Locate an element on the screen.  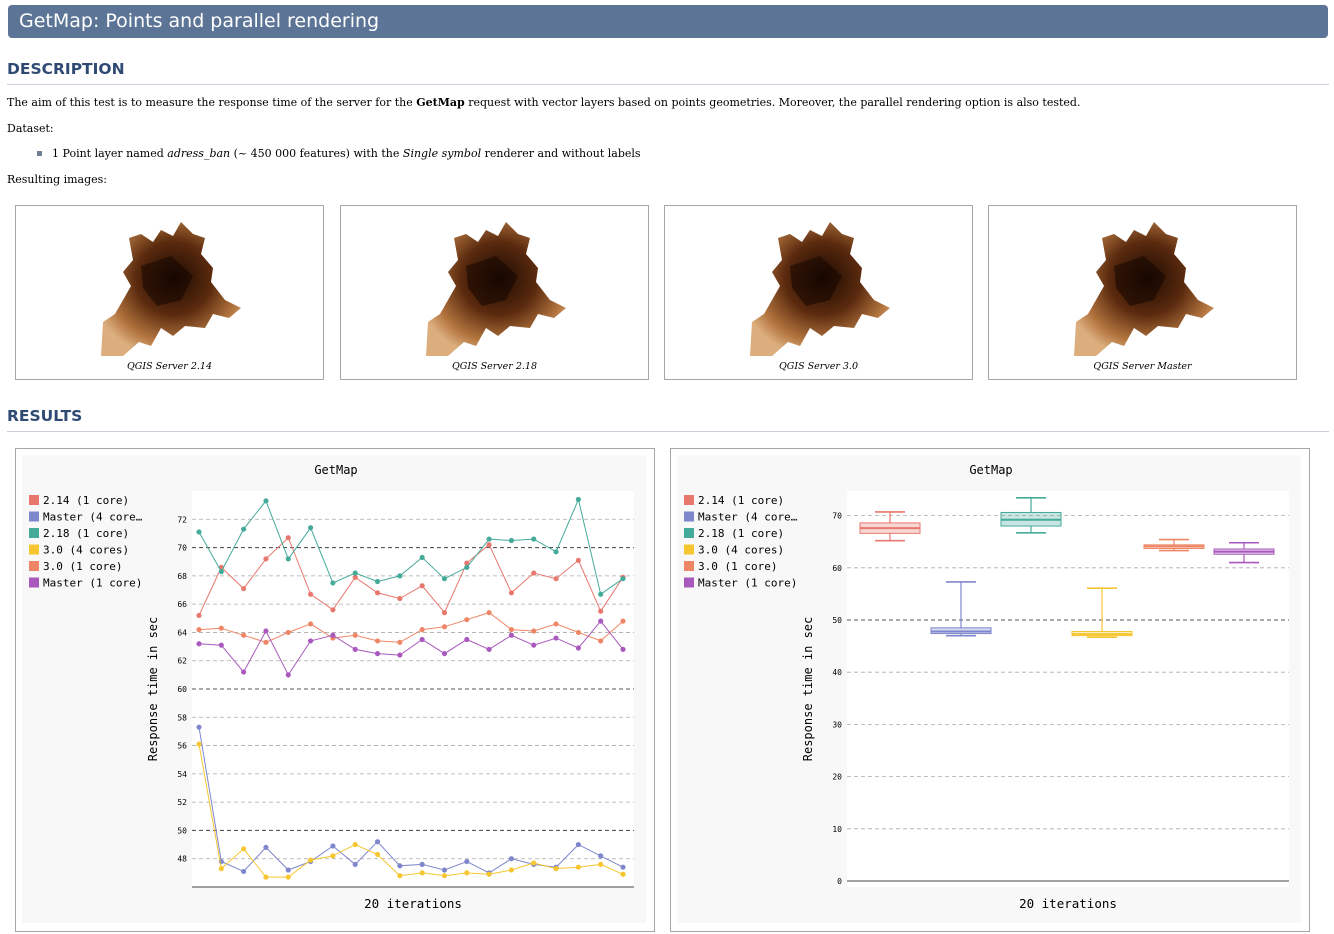
description-heading: DESCRIPTION is located at coordinates (66, 69).